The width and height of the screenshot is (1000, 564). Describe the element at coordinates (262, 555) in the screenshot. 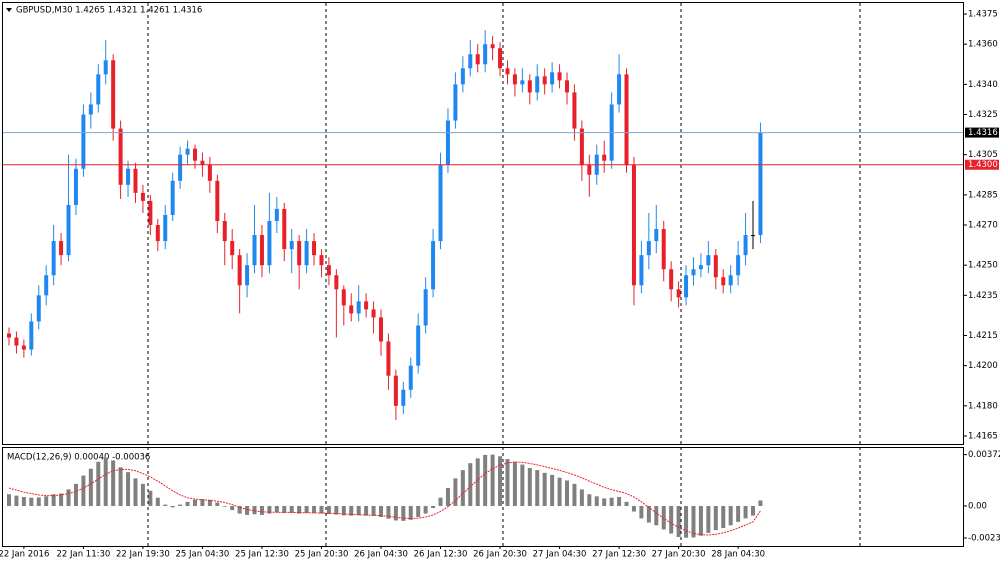

I see `x-tick-label: 25 Jan 12:30` at that location.